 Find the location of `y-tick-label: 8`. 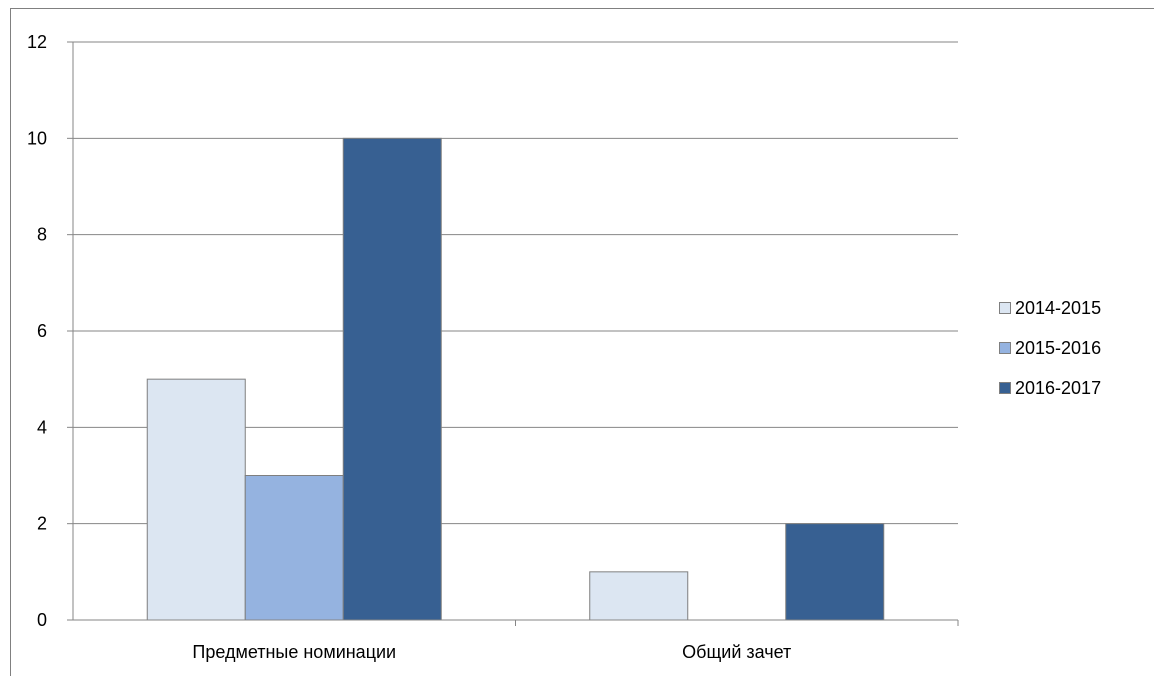

y-tick-label: 8 is located at coordinates (42, 235).